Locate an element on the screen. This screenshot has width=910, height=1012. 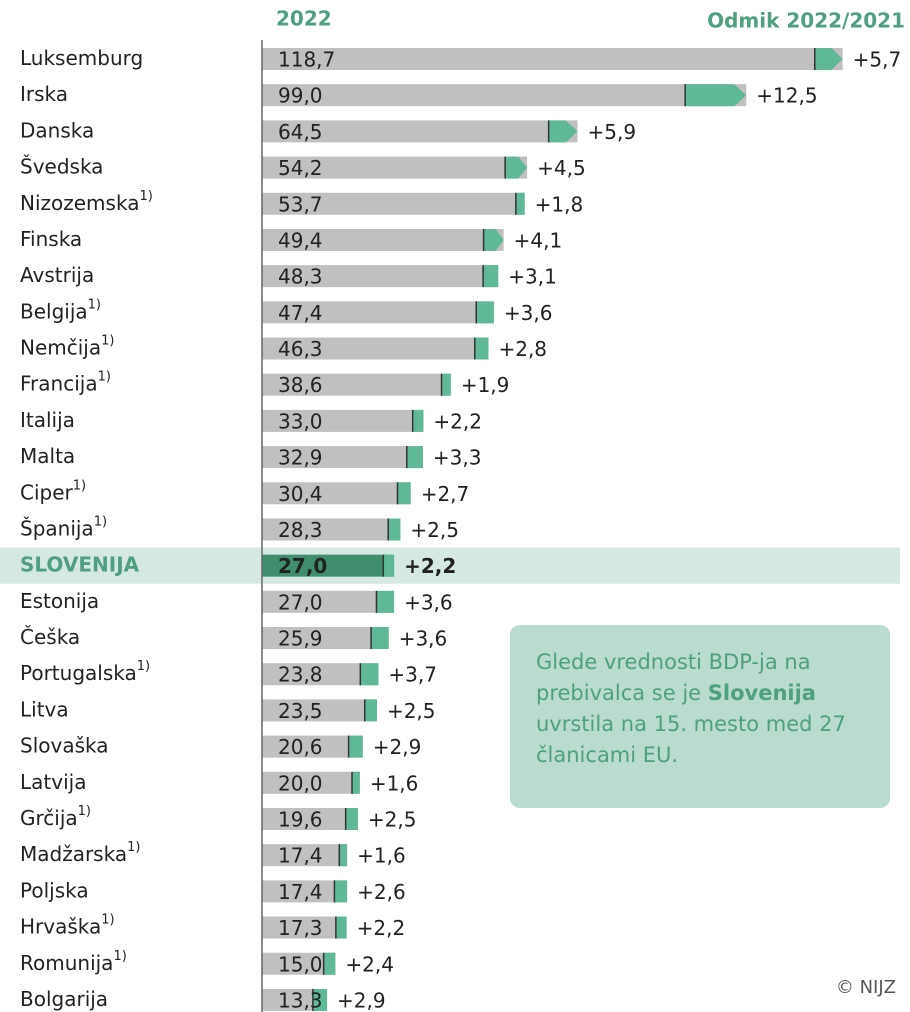
callout-bold: Slovenija is located at coordinates (761, 693).